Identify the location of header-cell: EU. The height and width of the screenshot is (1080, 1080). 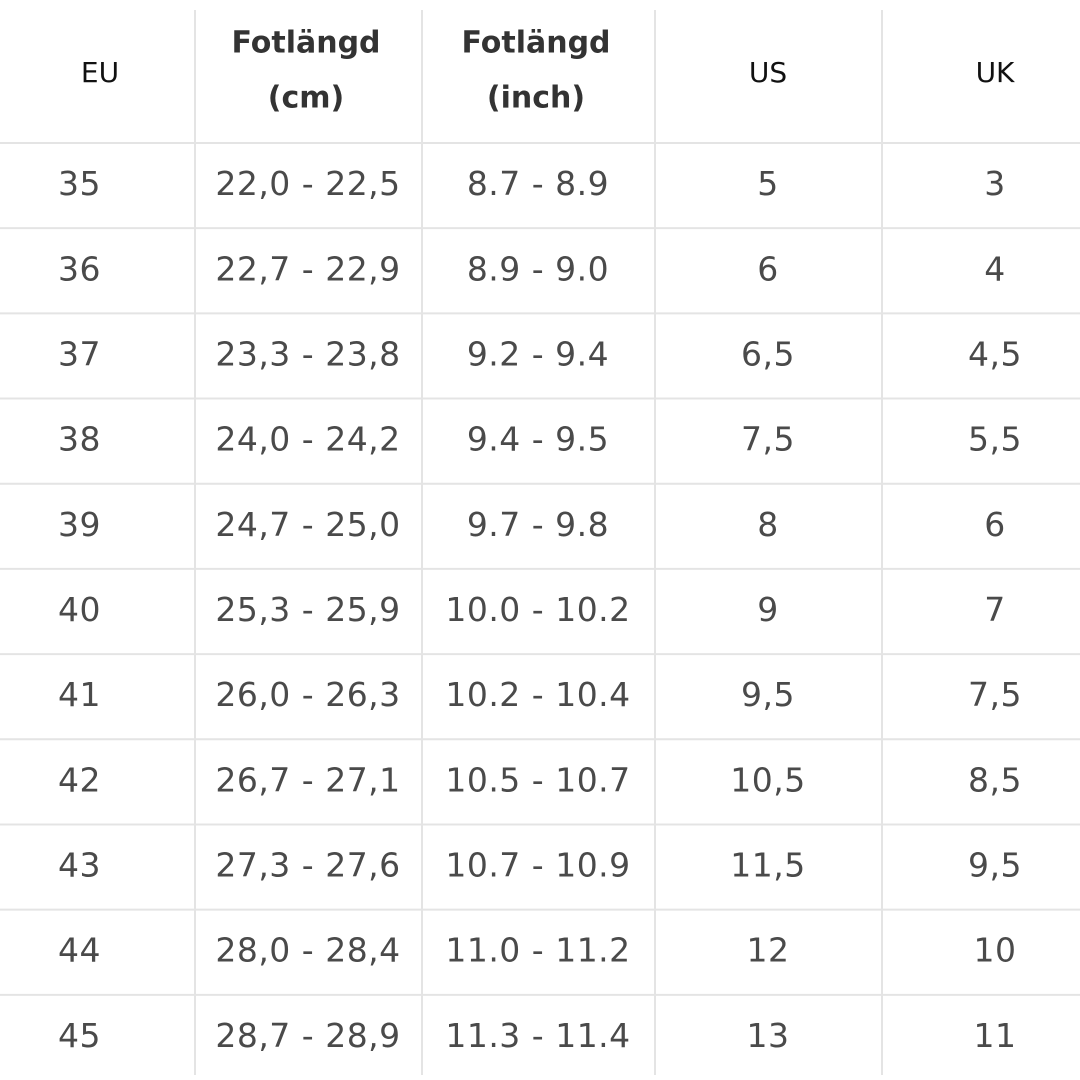
(100, 72).